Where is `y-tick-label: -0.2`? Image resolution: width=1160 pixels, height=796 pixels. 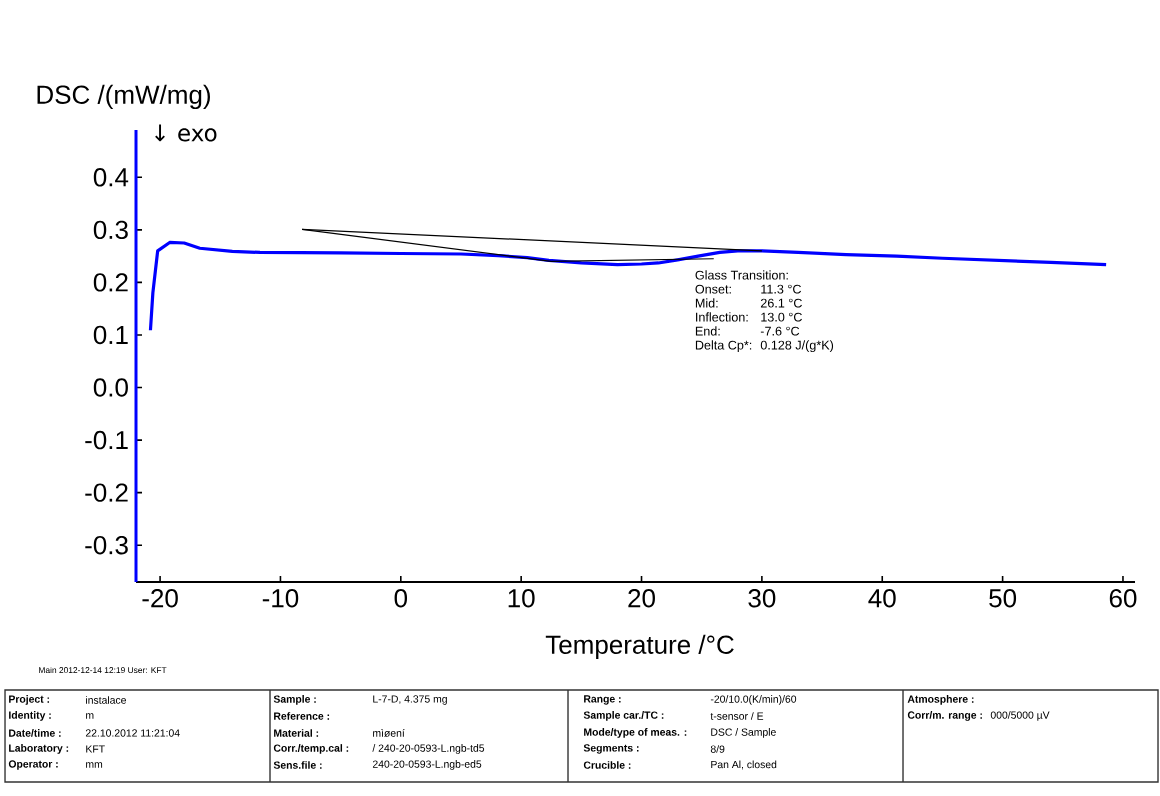
y-tick-label: -0.2 is located at coordinates (106, 492).